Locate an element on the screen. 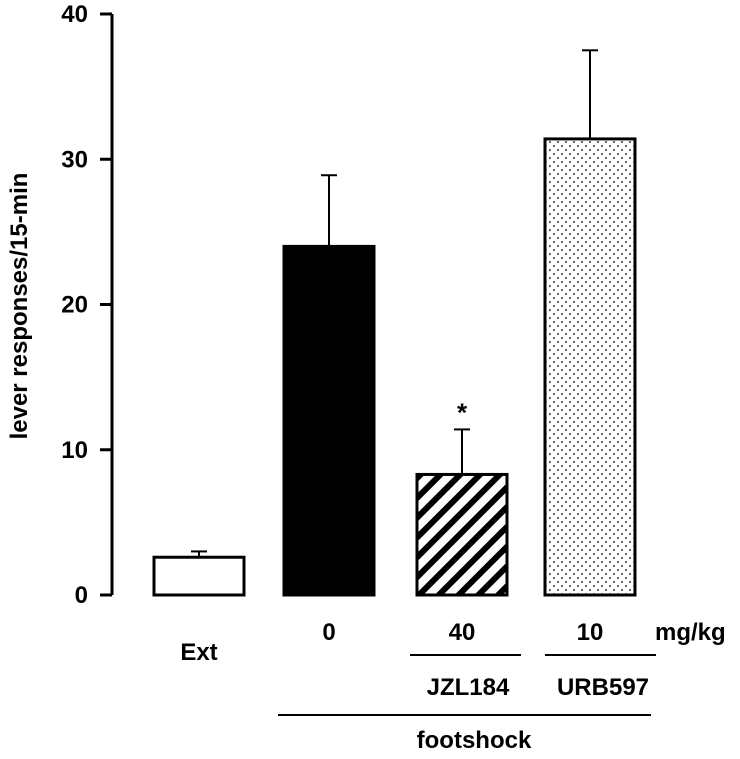 The width and height of the screenshot is (740, 759). y-tick-label: 20 is located at coordinates (74, 305).